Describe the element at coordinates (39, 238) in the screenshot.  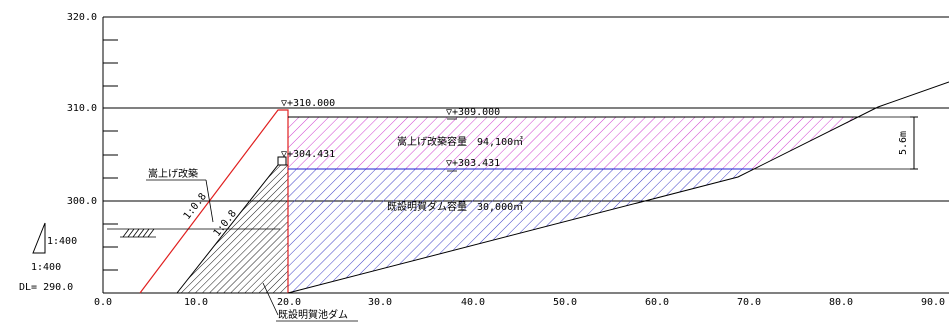
I see `scale-triangle` at that location.